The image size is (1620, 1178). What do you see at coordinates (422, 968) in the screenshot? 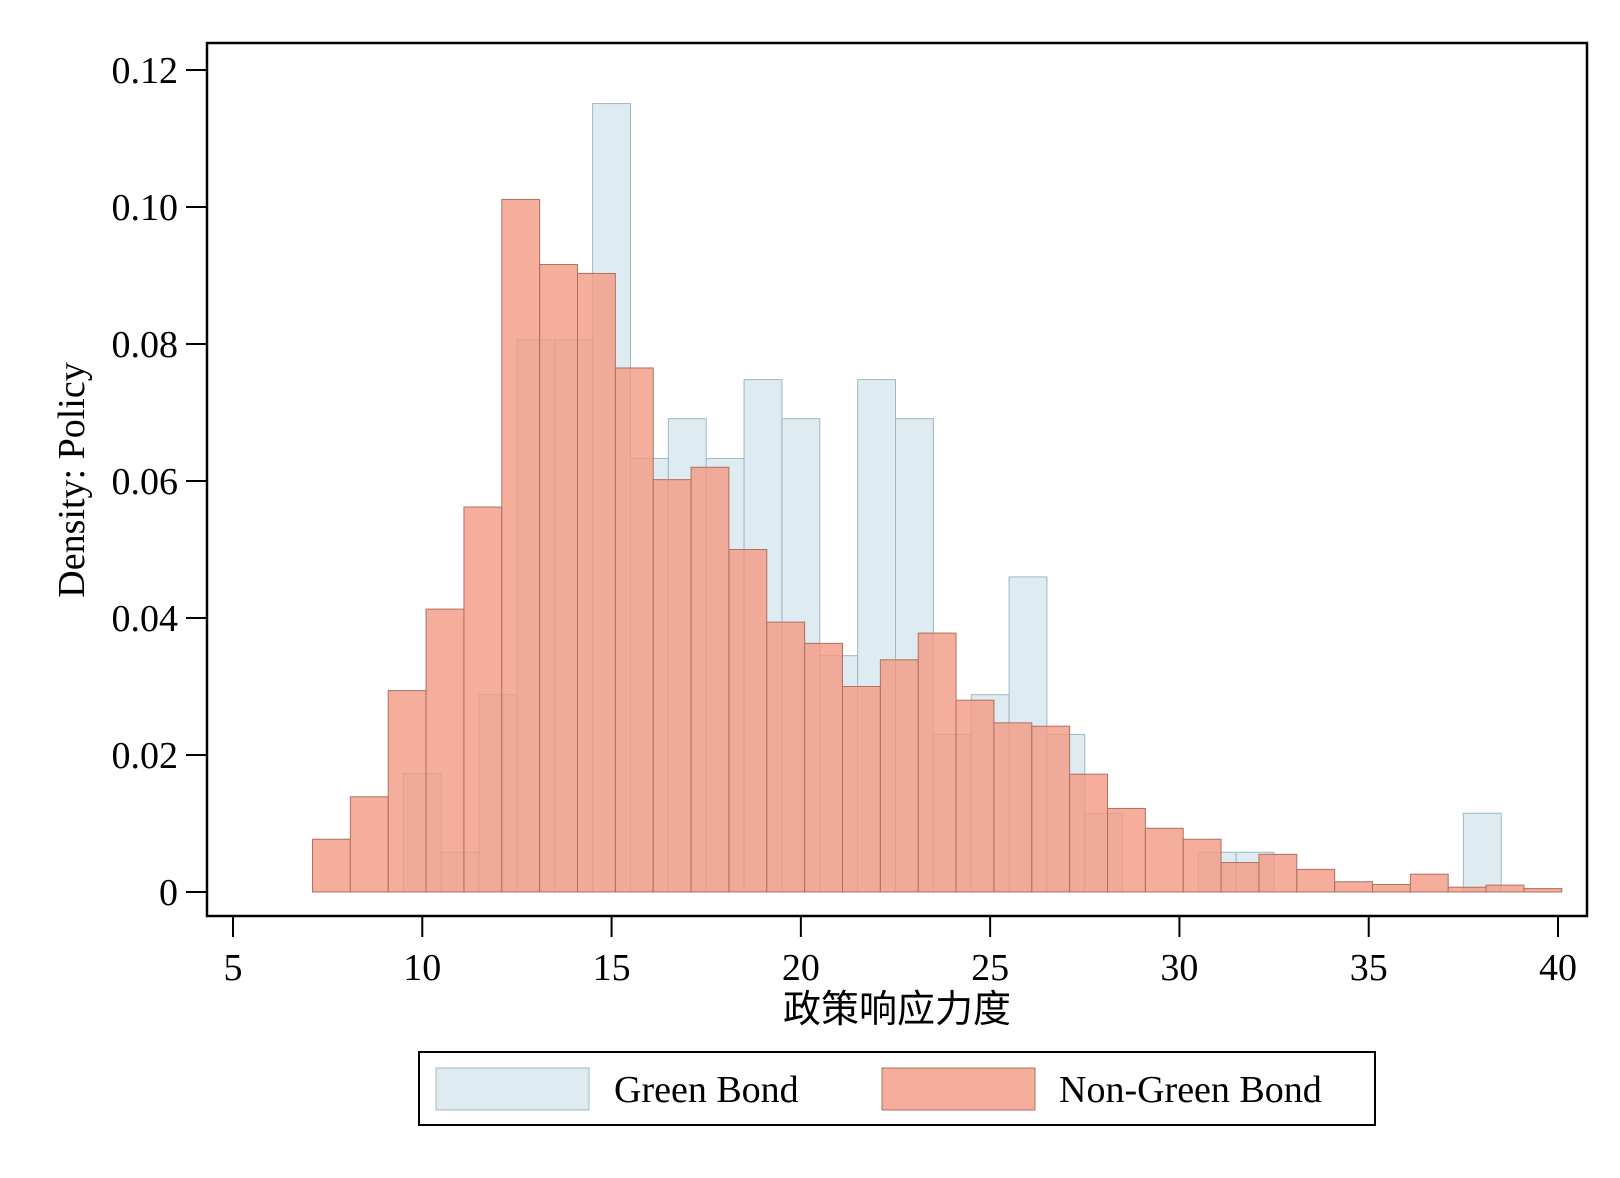
I see `x-tick-label: 10` at bounding box center [422, 968].